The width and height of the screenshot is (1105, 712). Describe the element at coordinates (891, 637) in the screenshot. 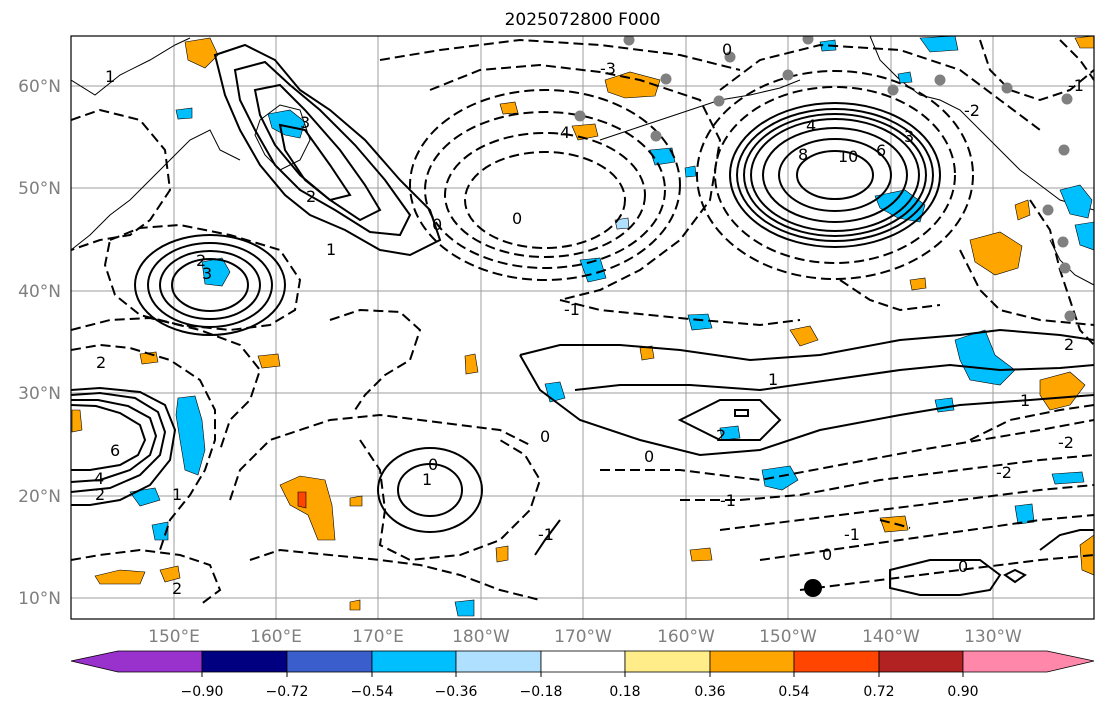

I see `lon-tick-label: 140°W` at that location.